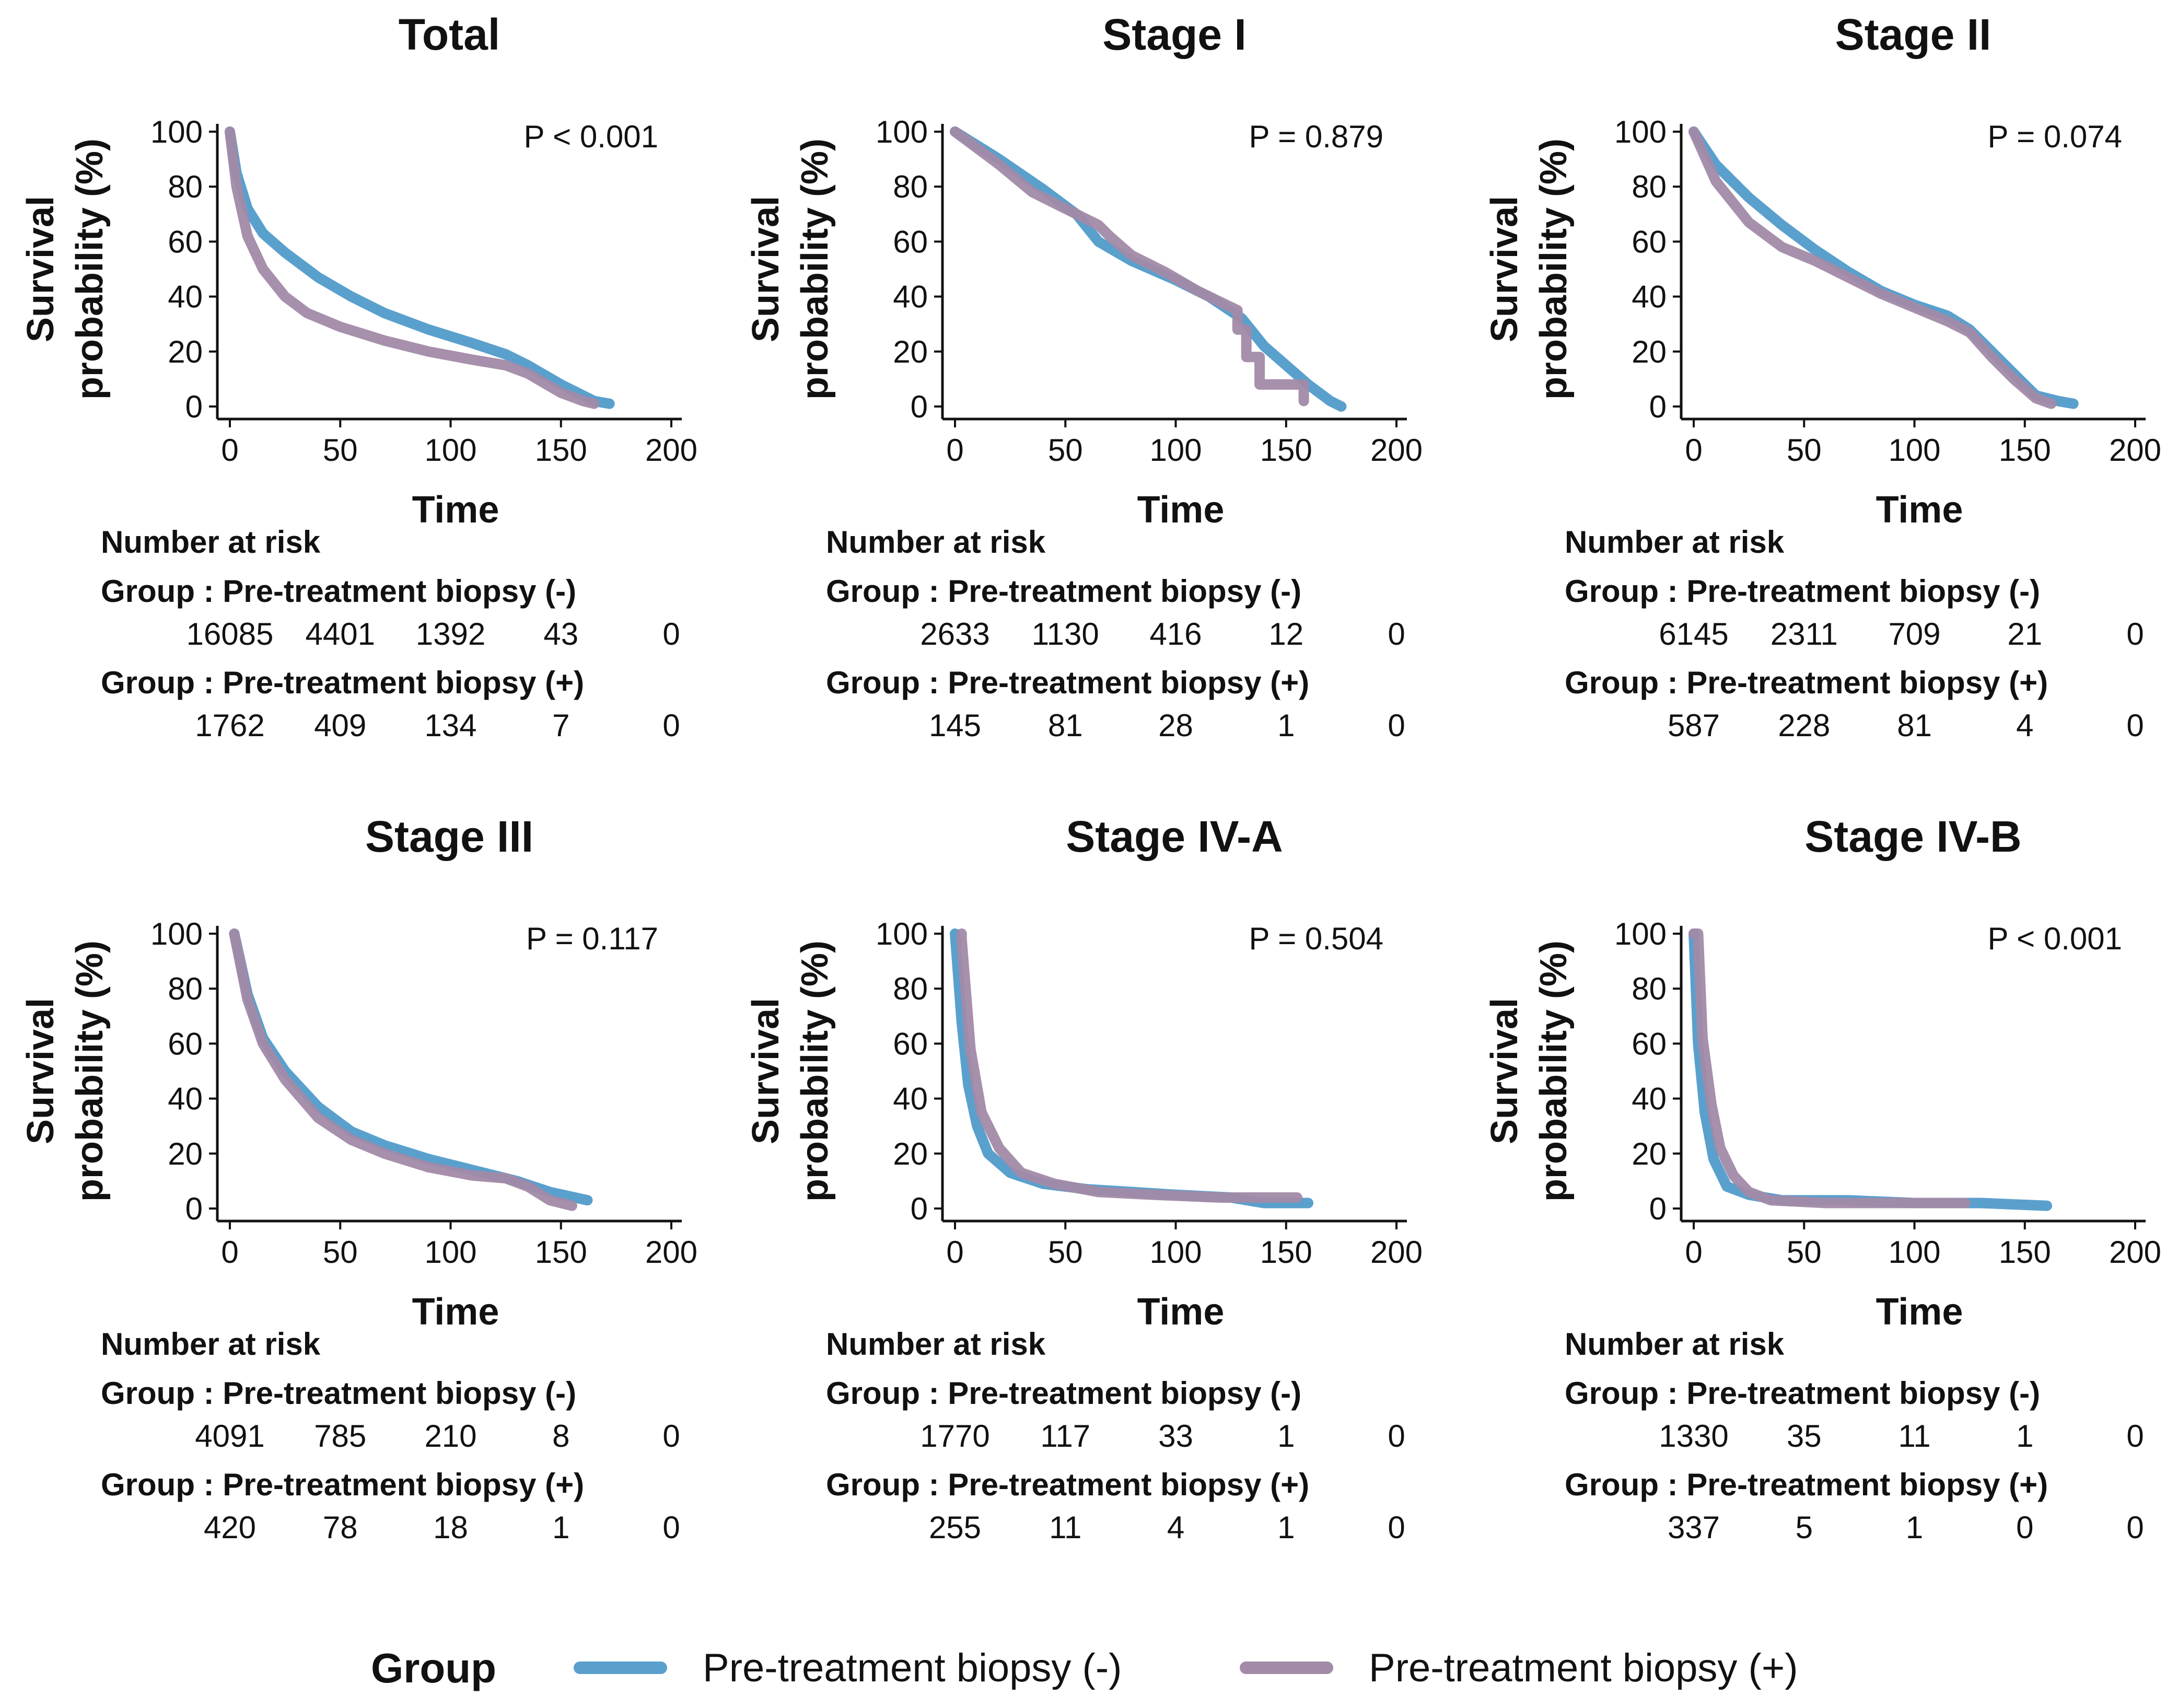  I want to click on risk-count: 1330, so click(1693, 1436).